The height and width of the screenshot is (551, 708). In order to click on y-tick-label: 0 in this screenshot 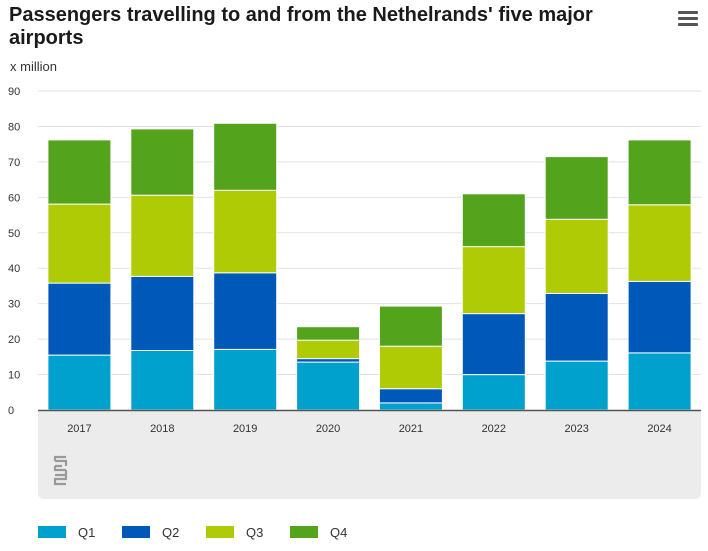, I will do `click(11, 411)`.